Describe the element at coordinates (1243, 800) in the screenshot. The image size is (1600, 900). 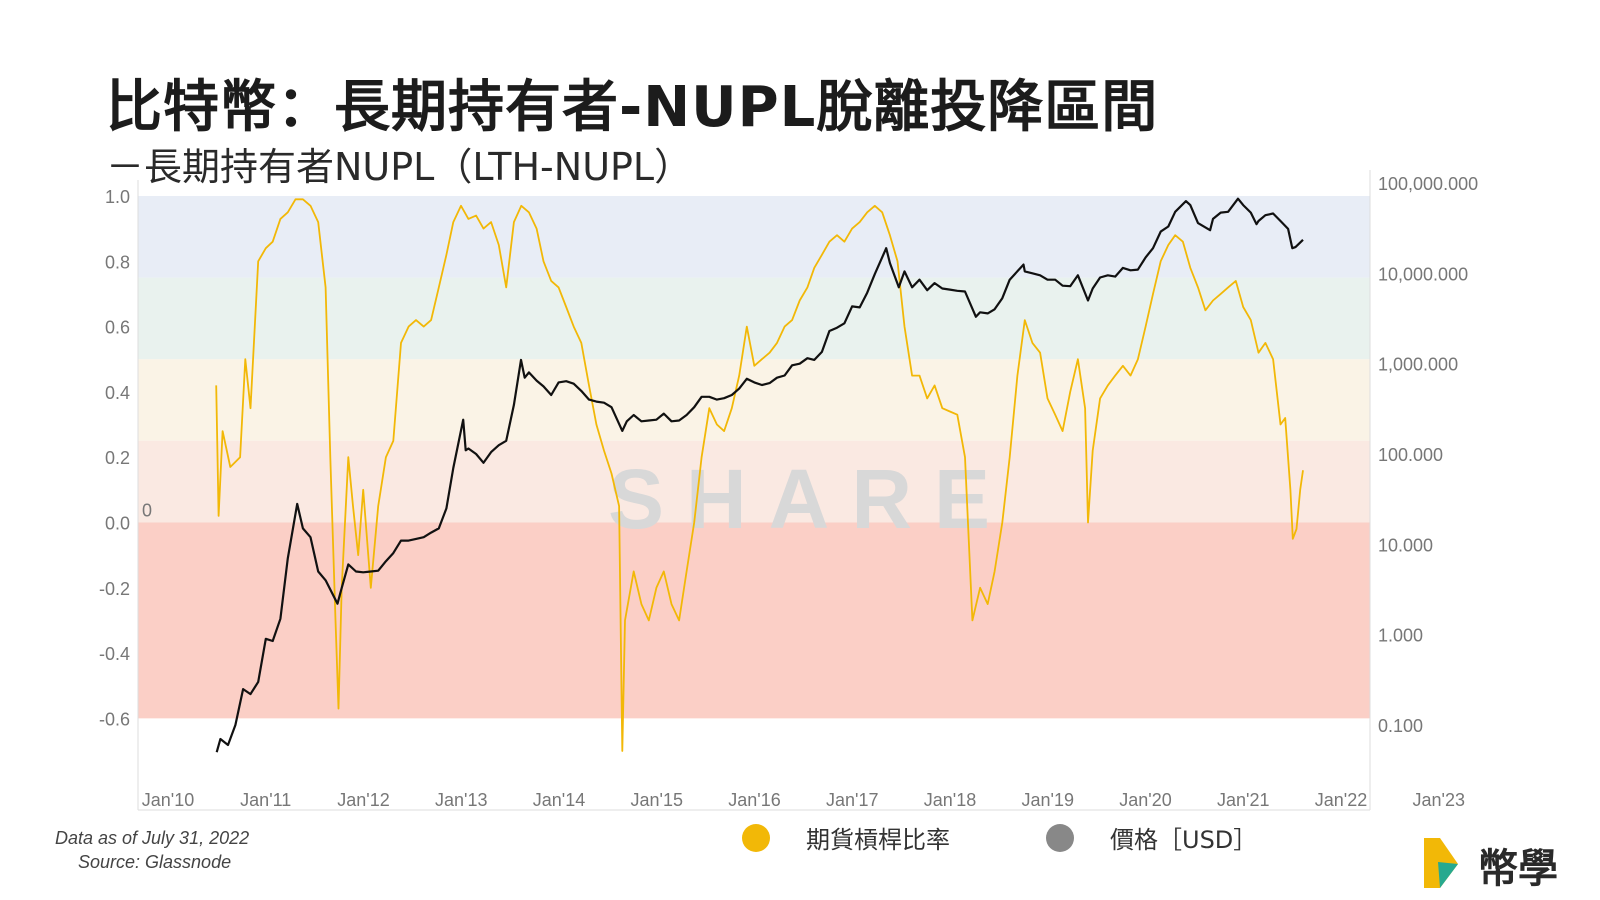
I see `x-tick-label: Jan'21` at that location.